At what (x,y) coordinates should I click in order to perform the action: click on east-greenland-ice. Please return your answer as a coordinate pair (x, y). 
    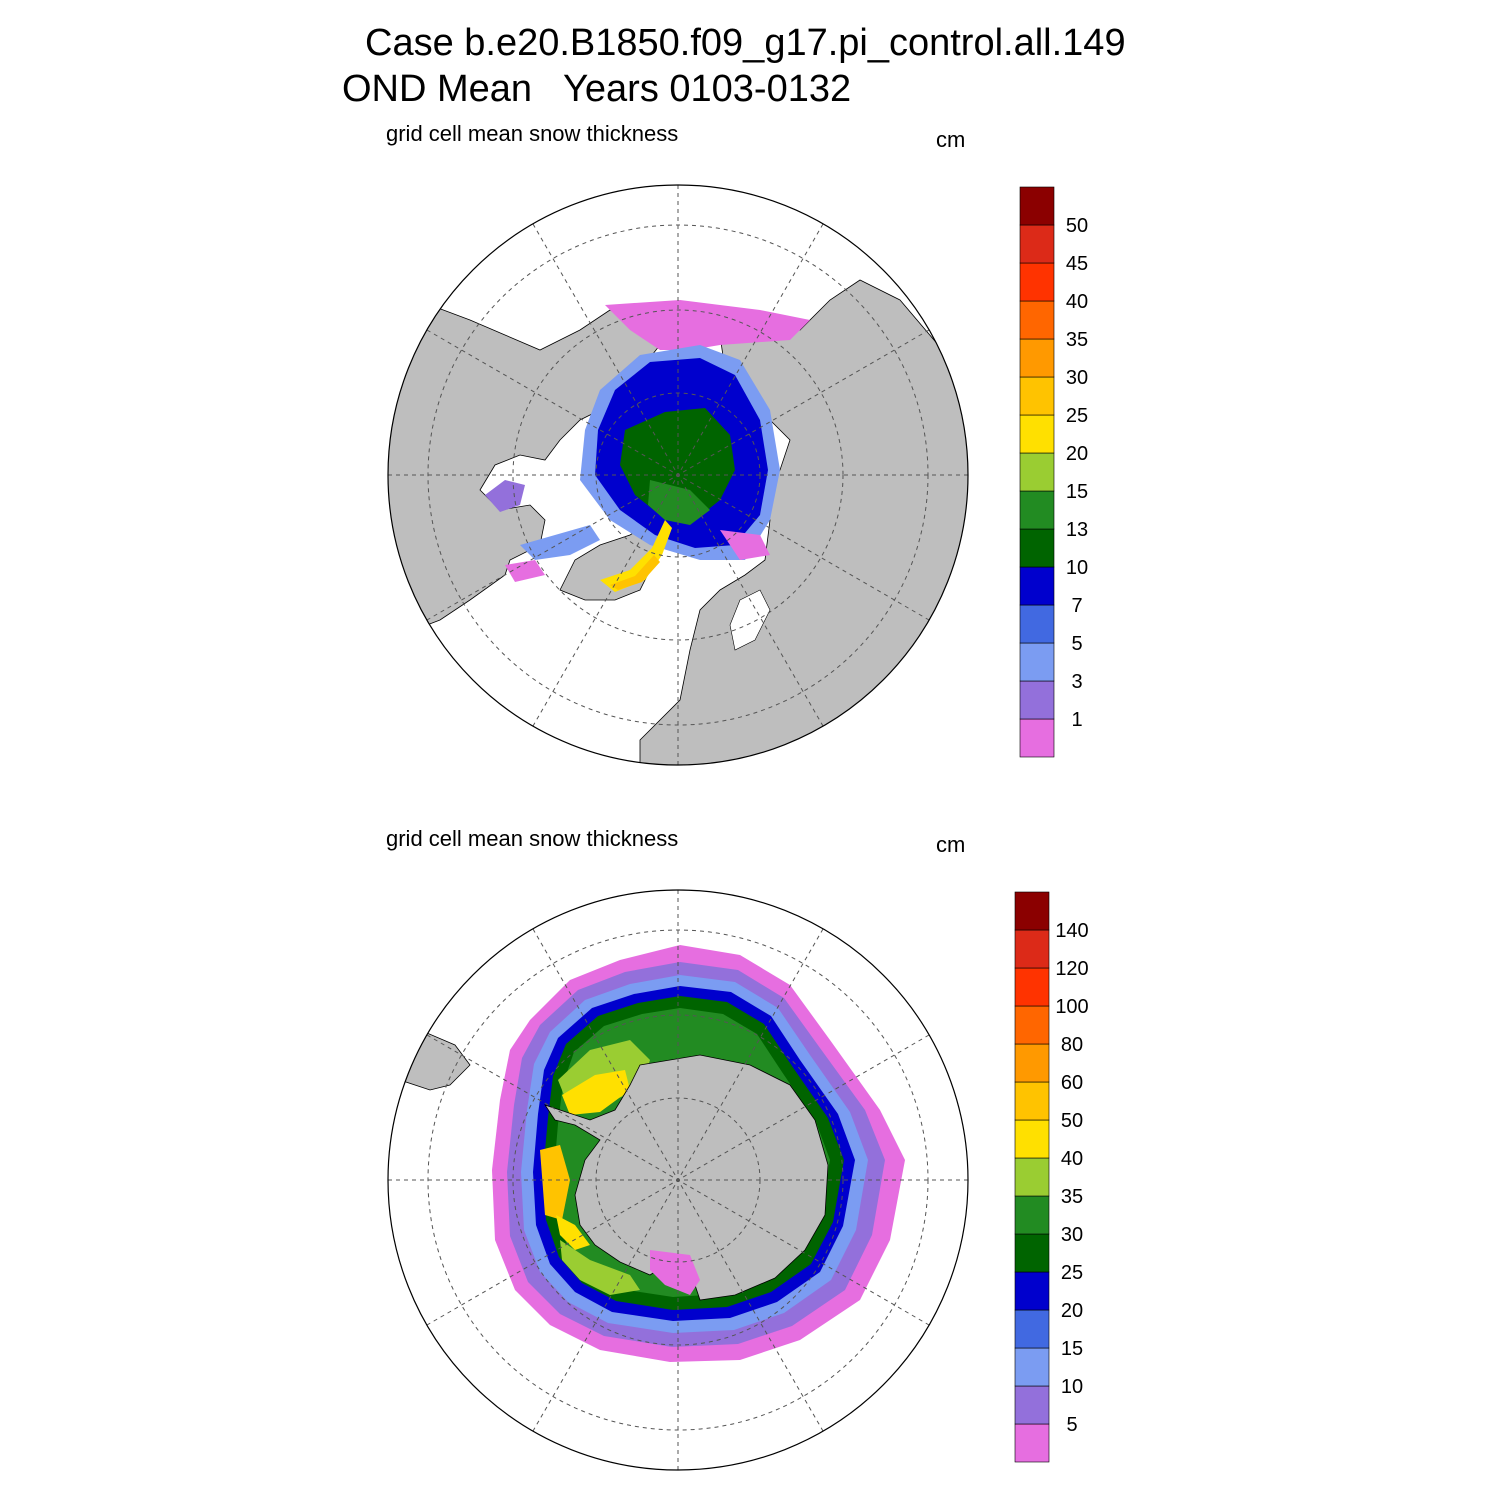
    Looking at the image, I should click on (745, 545).